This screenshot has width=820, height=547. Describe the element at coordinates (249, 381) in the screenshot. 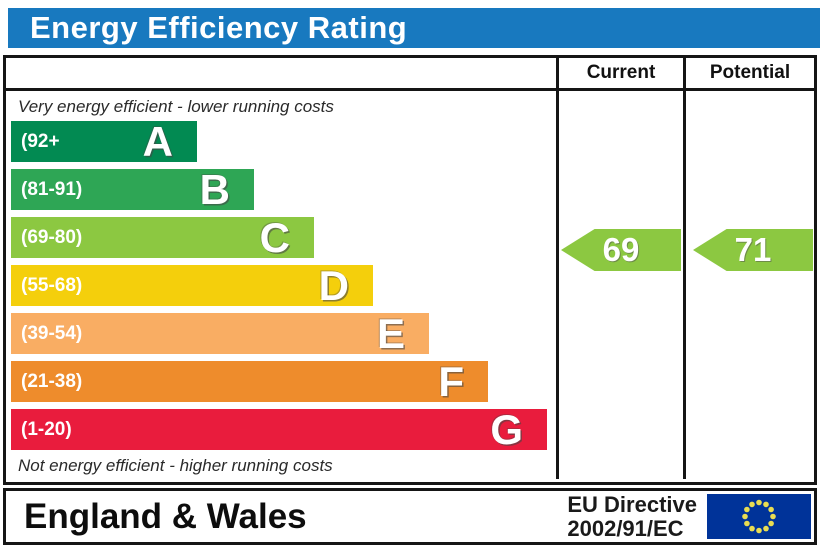

I see `band-row-f: (21-38) F` at that location.